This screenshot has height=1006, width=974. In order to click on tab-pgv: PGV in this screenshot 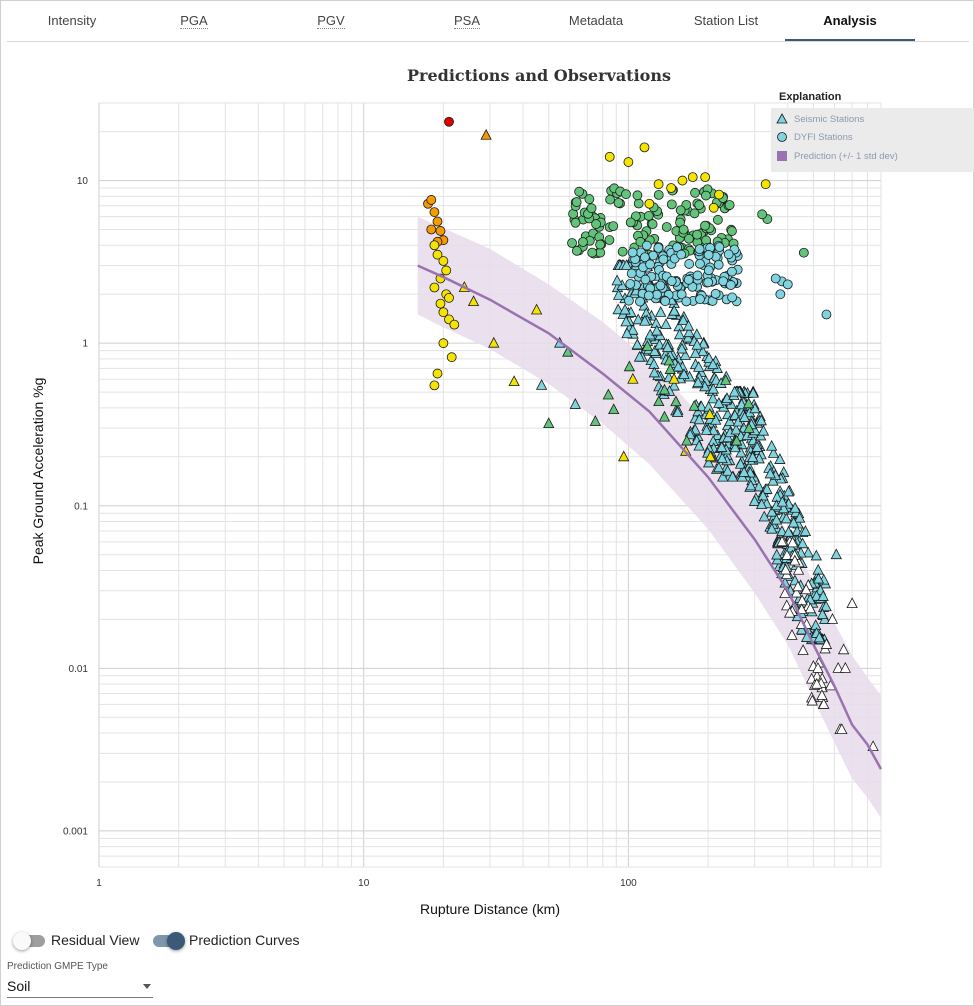, I will do `click(331, 20)`.